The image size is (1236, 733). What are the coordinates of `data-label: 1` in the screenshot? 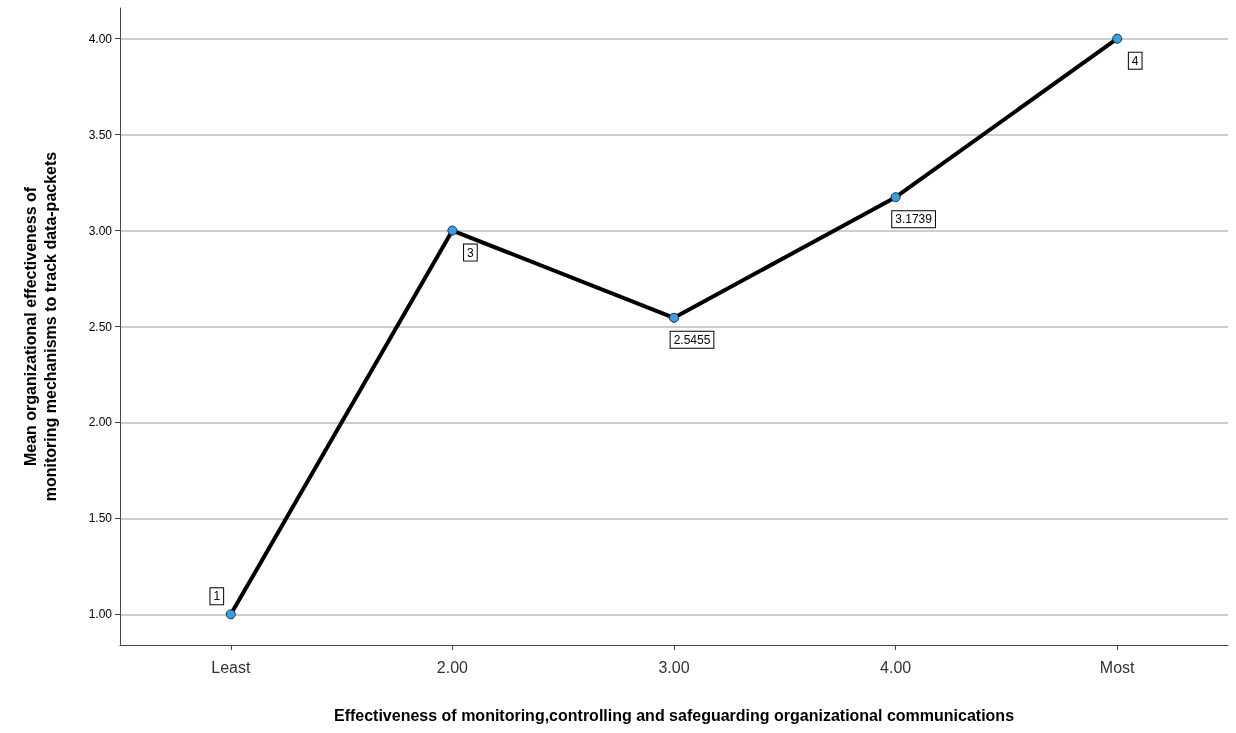 It's located at (217, 596).